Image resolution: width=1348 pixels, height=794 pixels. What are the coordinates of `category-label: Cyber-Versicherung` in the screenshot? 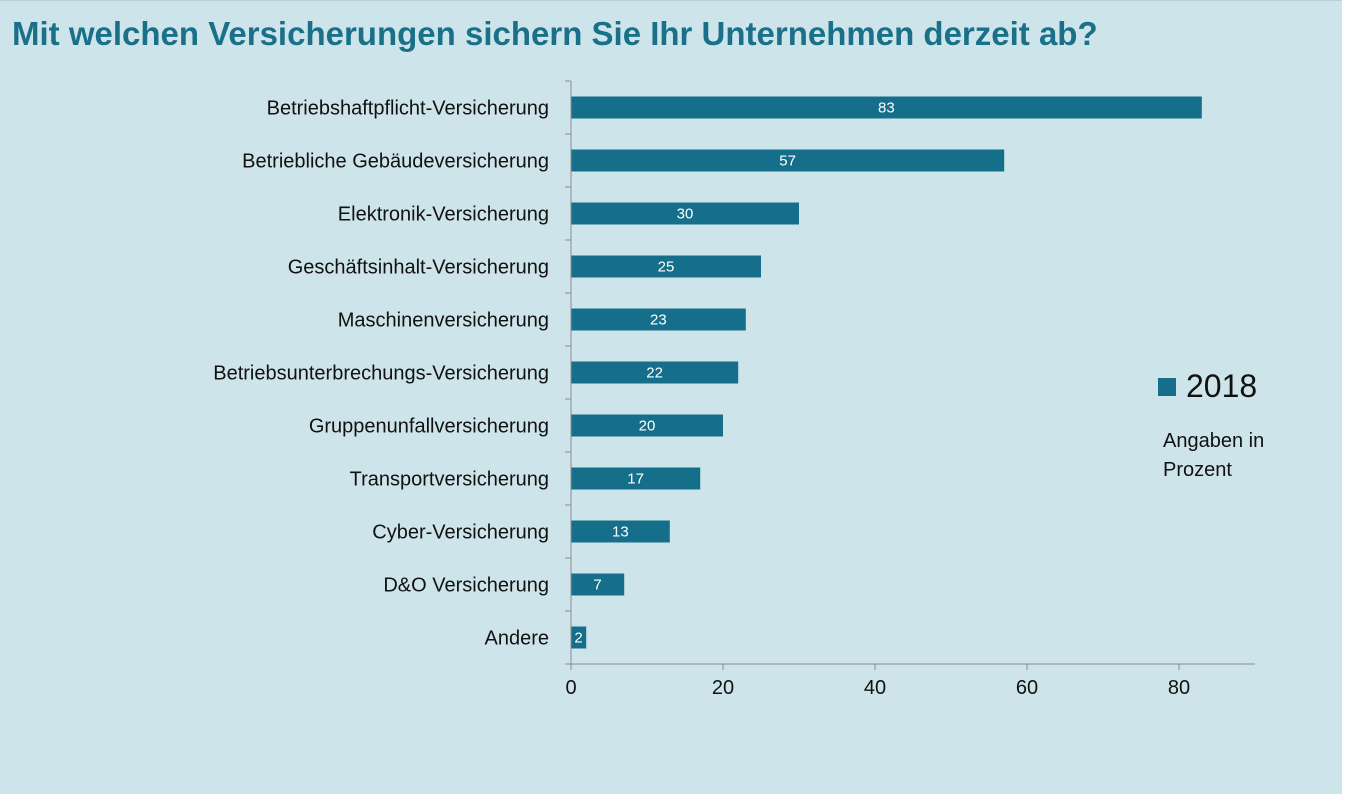 It's located at (460, 533).